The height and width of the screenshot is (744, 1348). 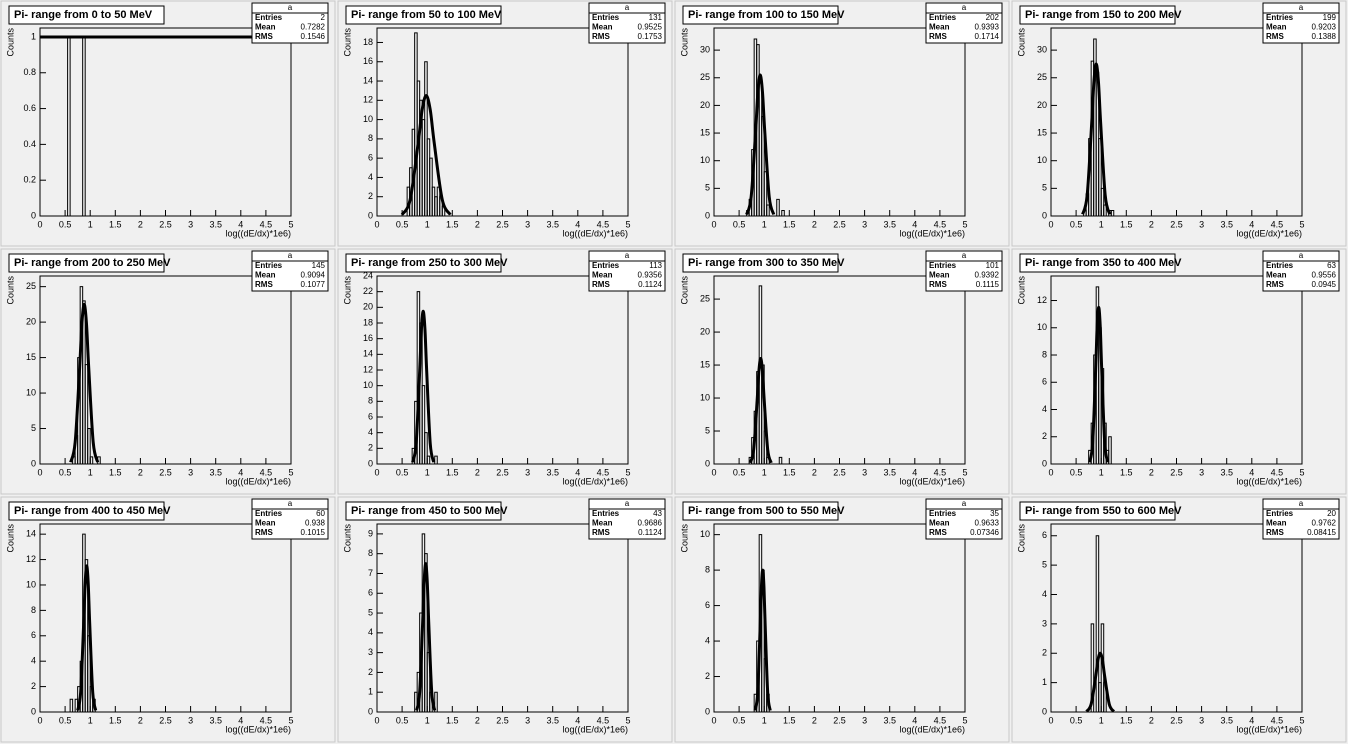 I want to click on panel-title: Pi- range from 200 to 250 MeV, so click(x=92, y=263).